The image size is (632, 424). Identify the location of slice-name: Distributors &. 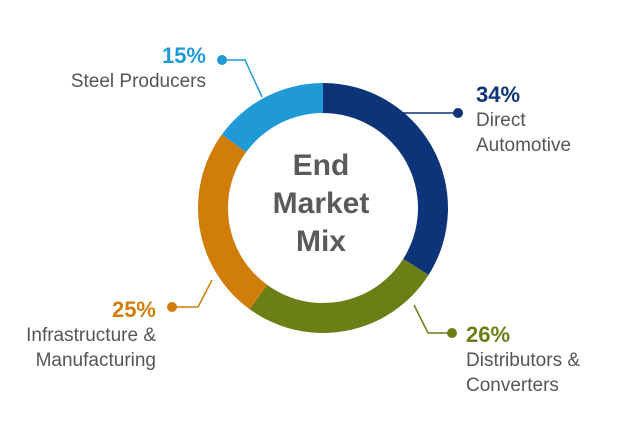
(523, 360).